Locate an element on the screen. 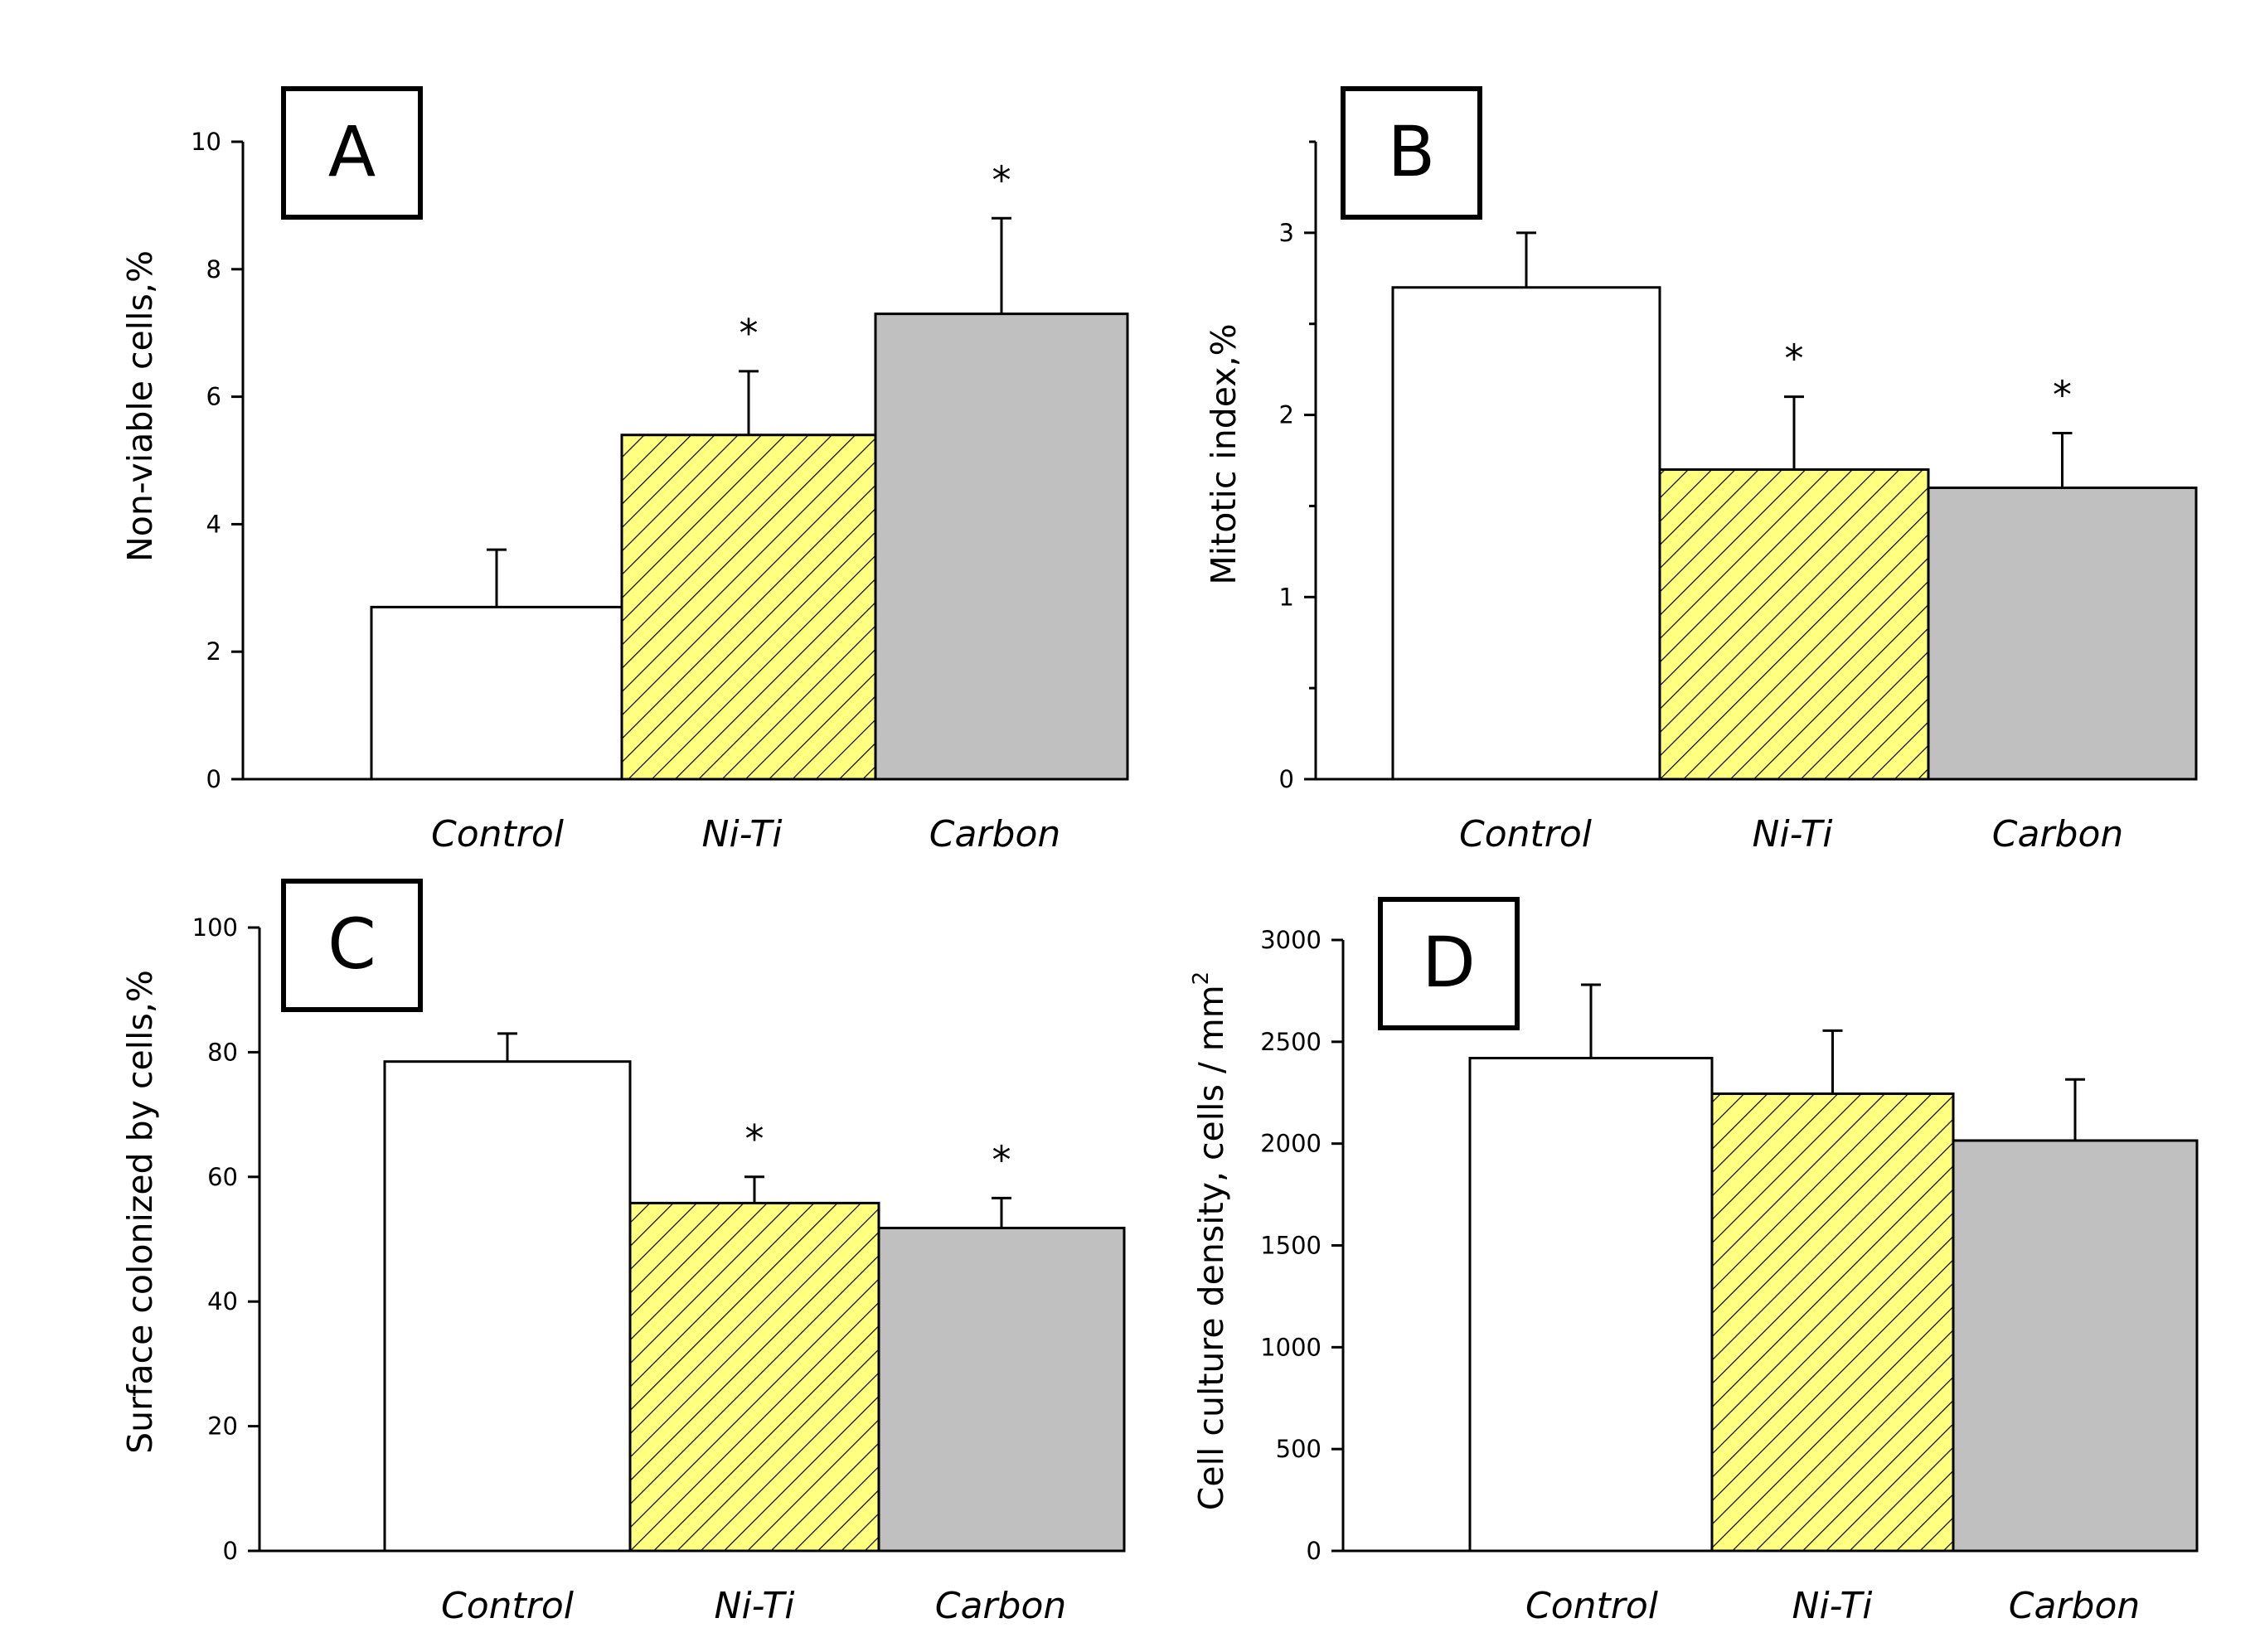  panel-letter: B is located at coordinates (1412, 151).